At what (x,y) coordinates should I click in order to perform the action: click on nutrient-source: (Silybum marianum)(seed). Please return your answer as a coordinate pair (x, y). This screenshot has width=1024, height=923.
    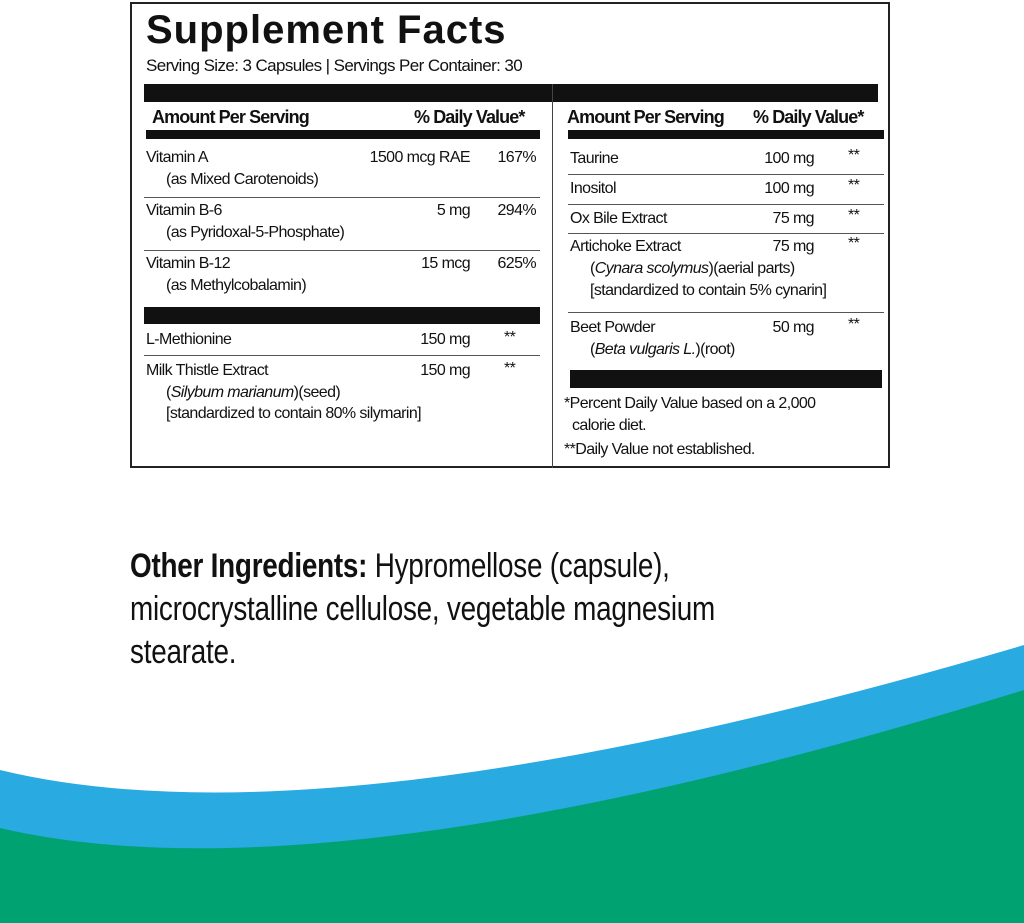
    Looking at the image, I should click on (253, 392).